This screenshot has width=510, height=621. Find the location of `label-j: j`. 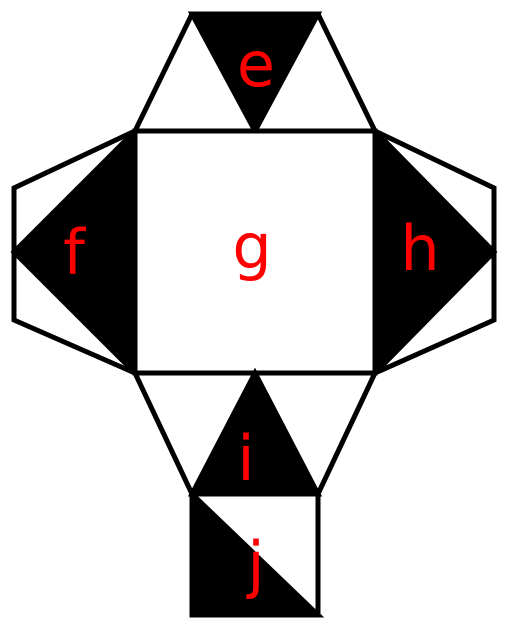

label-j: j is located at coordinates (254, 564).